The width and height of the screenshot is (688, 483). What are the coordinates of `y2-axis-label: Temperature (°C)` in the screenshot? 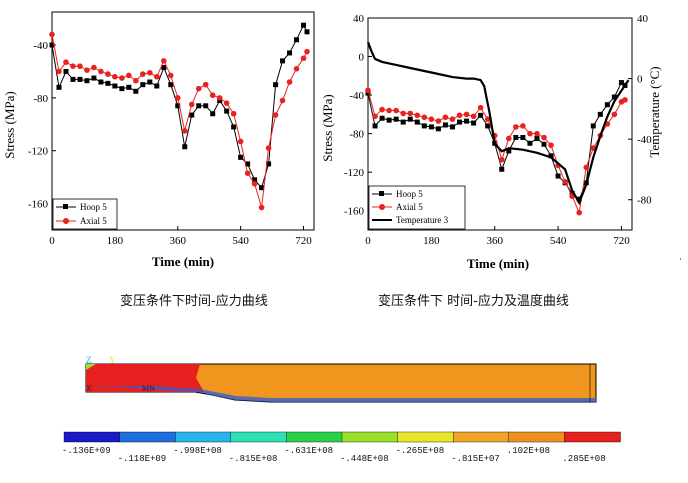 It's located at (654, 111).